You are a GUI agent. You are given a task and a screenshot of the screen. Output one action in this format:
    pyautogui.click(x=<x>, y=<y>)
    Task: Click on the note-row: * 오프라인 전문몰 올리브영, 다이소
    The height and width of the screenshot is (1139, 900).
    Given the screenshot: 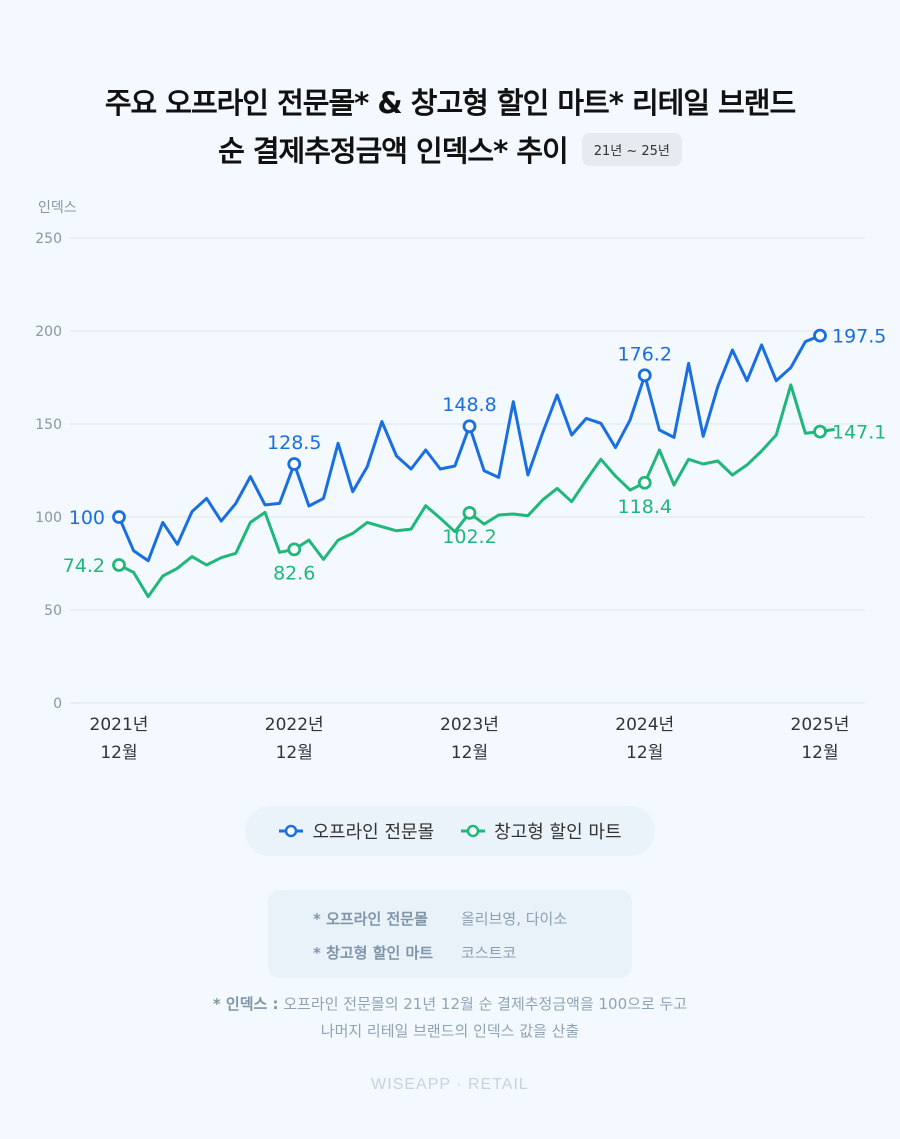 What is the action you would take?
    pyautogui.click(x=440, y=918)
    